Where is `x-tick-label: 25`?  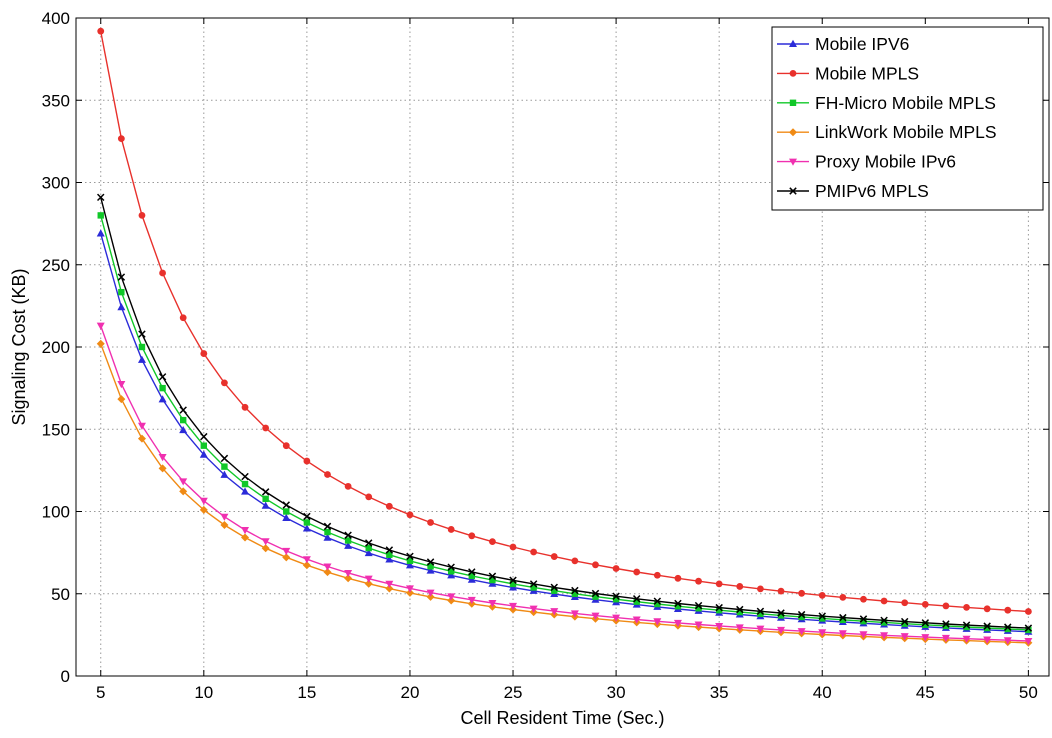
x-tick-label: 25 is located at coordinates (513, 692).